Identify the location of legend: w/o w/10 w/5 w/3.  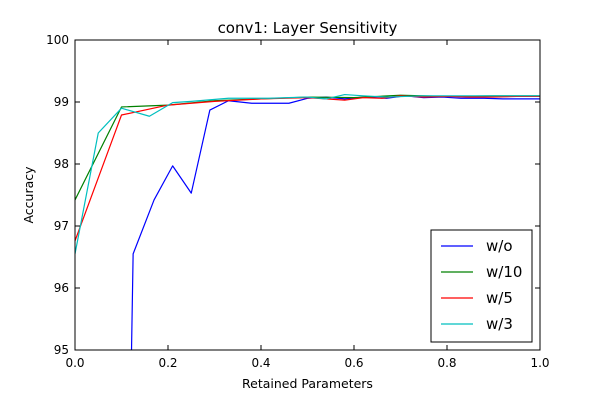
(481, 286).